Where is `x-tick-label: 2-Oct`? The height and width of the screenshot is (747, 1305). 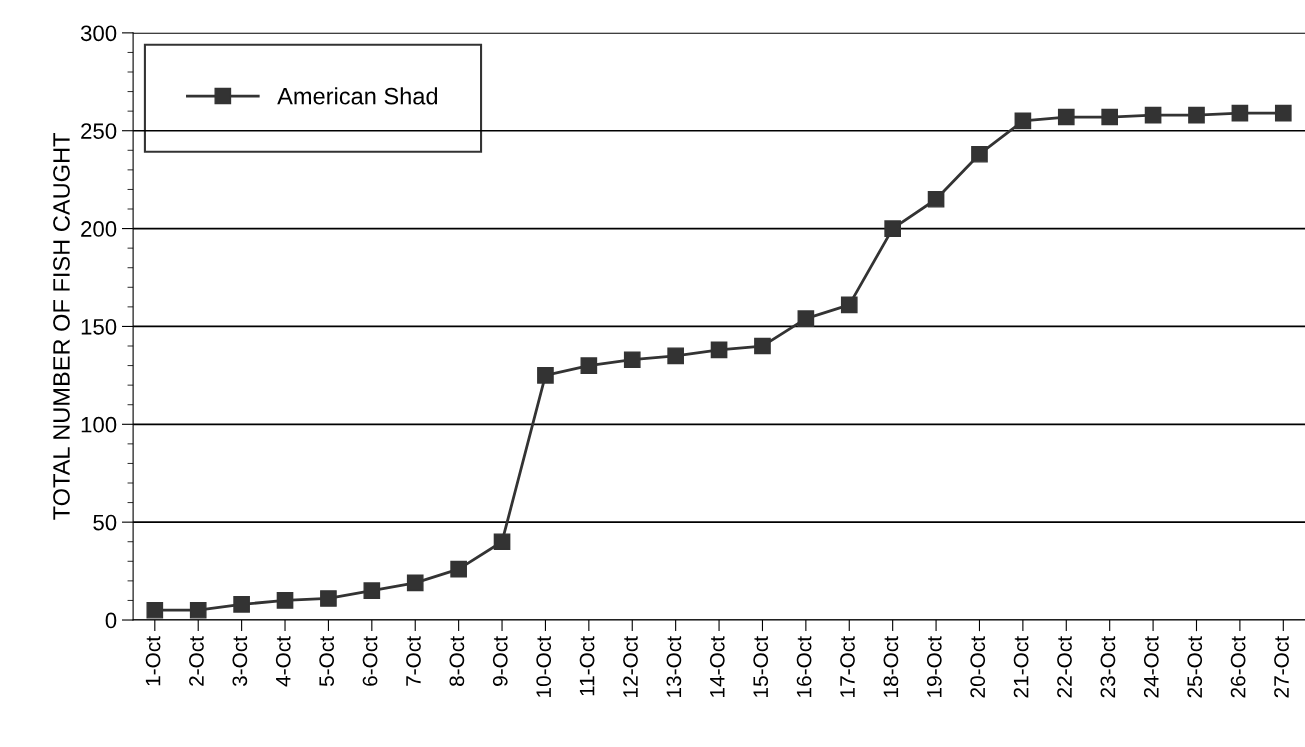 x-tick-label: 2-Oct is located at coordinates (196, 661).